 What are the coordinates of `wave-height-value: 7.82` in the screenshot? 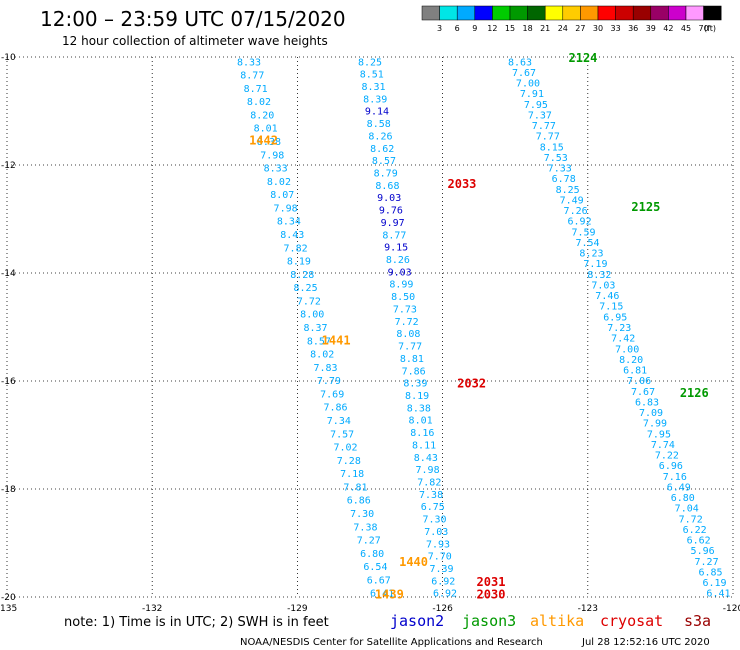 It's located at (296, 248).